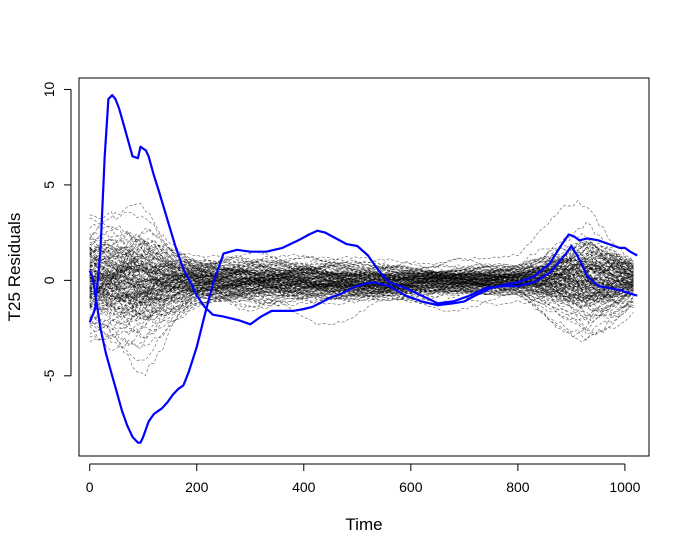 The height and width of the screenshot is (554, 690). What do you see at coordinates (518, 487) in the screenshot?
I see `x-tick-label: 800` at bounding box center [518, 487].